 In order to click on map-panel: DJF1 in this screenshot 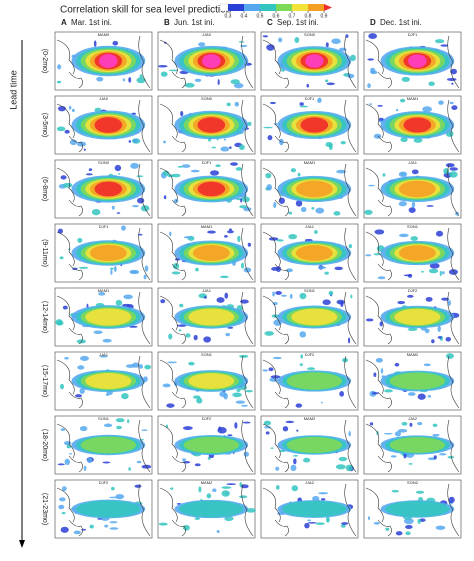, I will do `click(309, 125)`.